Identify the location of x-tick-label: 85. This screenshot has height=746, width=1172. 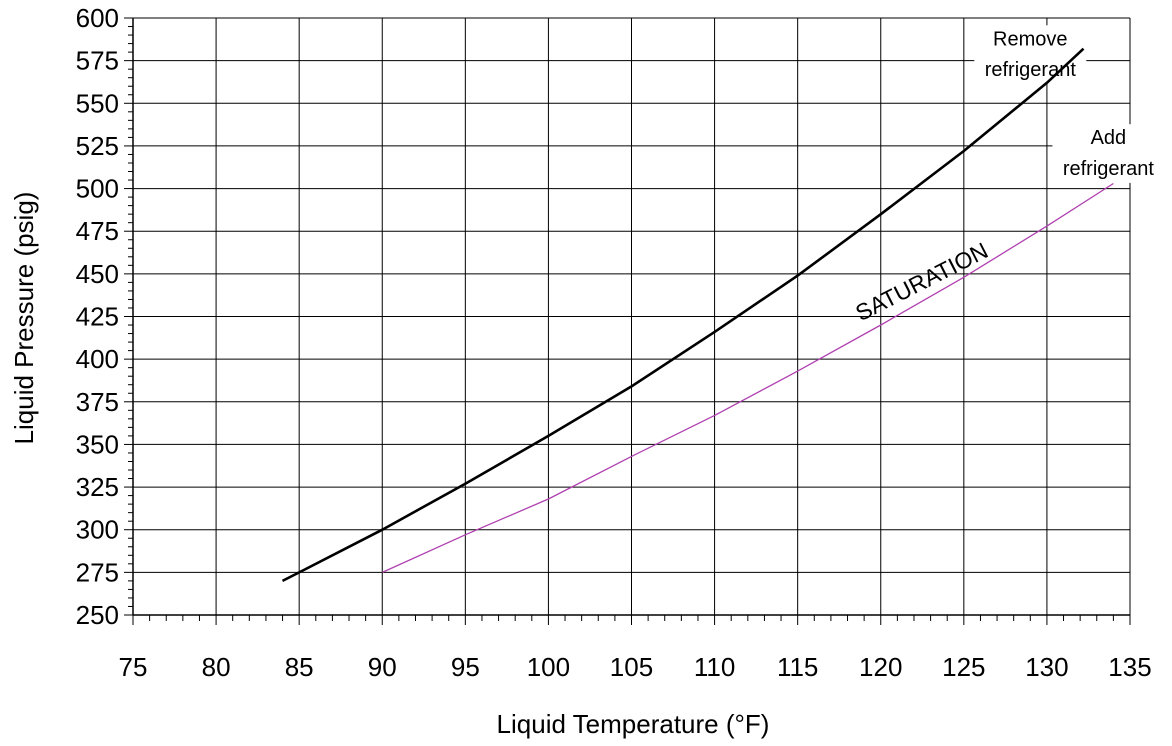
(299, 667).